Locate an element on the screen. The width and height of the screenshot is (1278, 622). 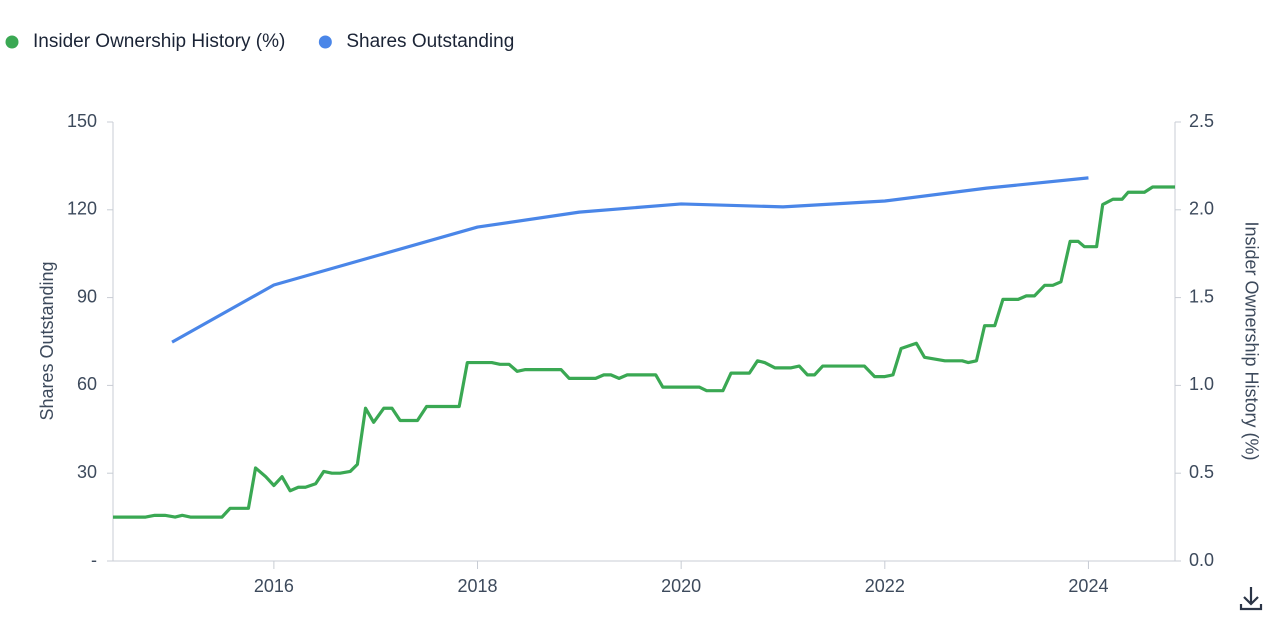
y2-tick-label: 1.0 is located at coordinates (1201, 384).